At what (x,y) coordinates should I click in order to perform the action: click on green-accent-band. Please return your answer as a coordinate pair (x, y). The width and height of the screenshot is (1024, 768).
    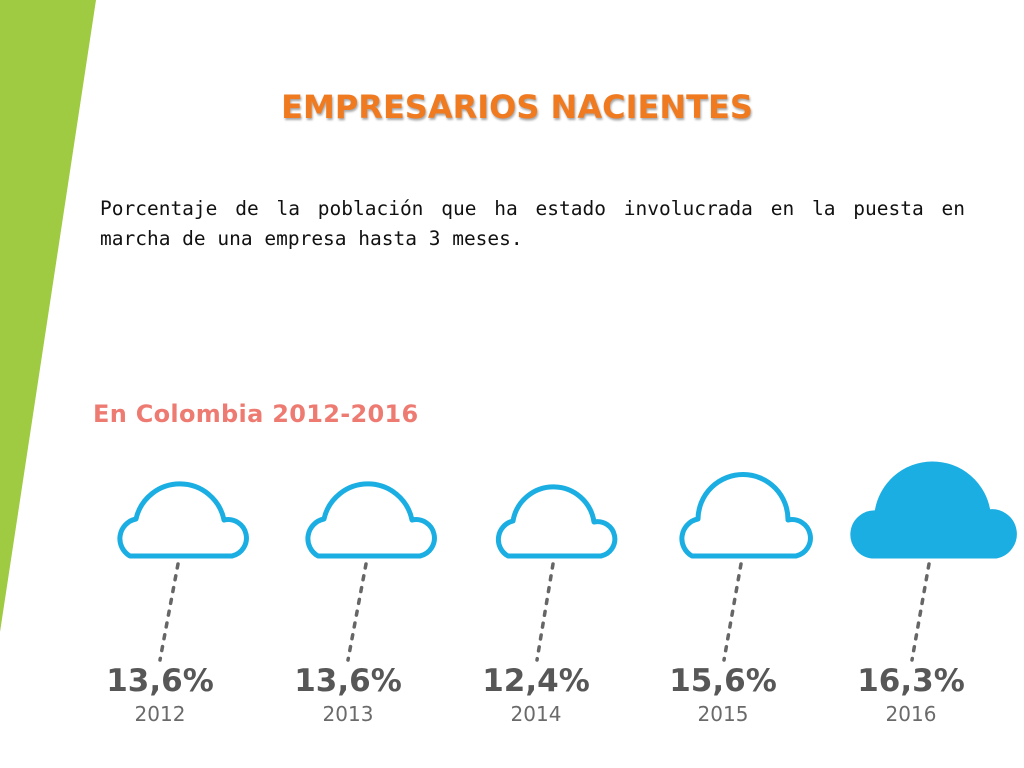
    Looking at the image, I should click on (48, 316).